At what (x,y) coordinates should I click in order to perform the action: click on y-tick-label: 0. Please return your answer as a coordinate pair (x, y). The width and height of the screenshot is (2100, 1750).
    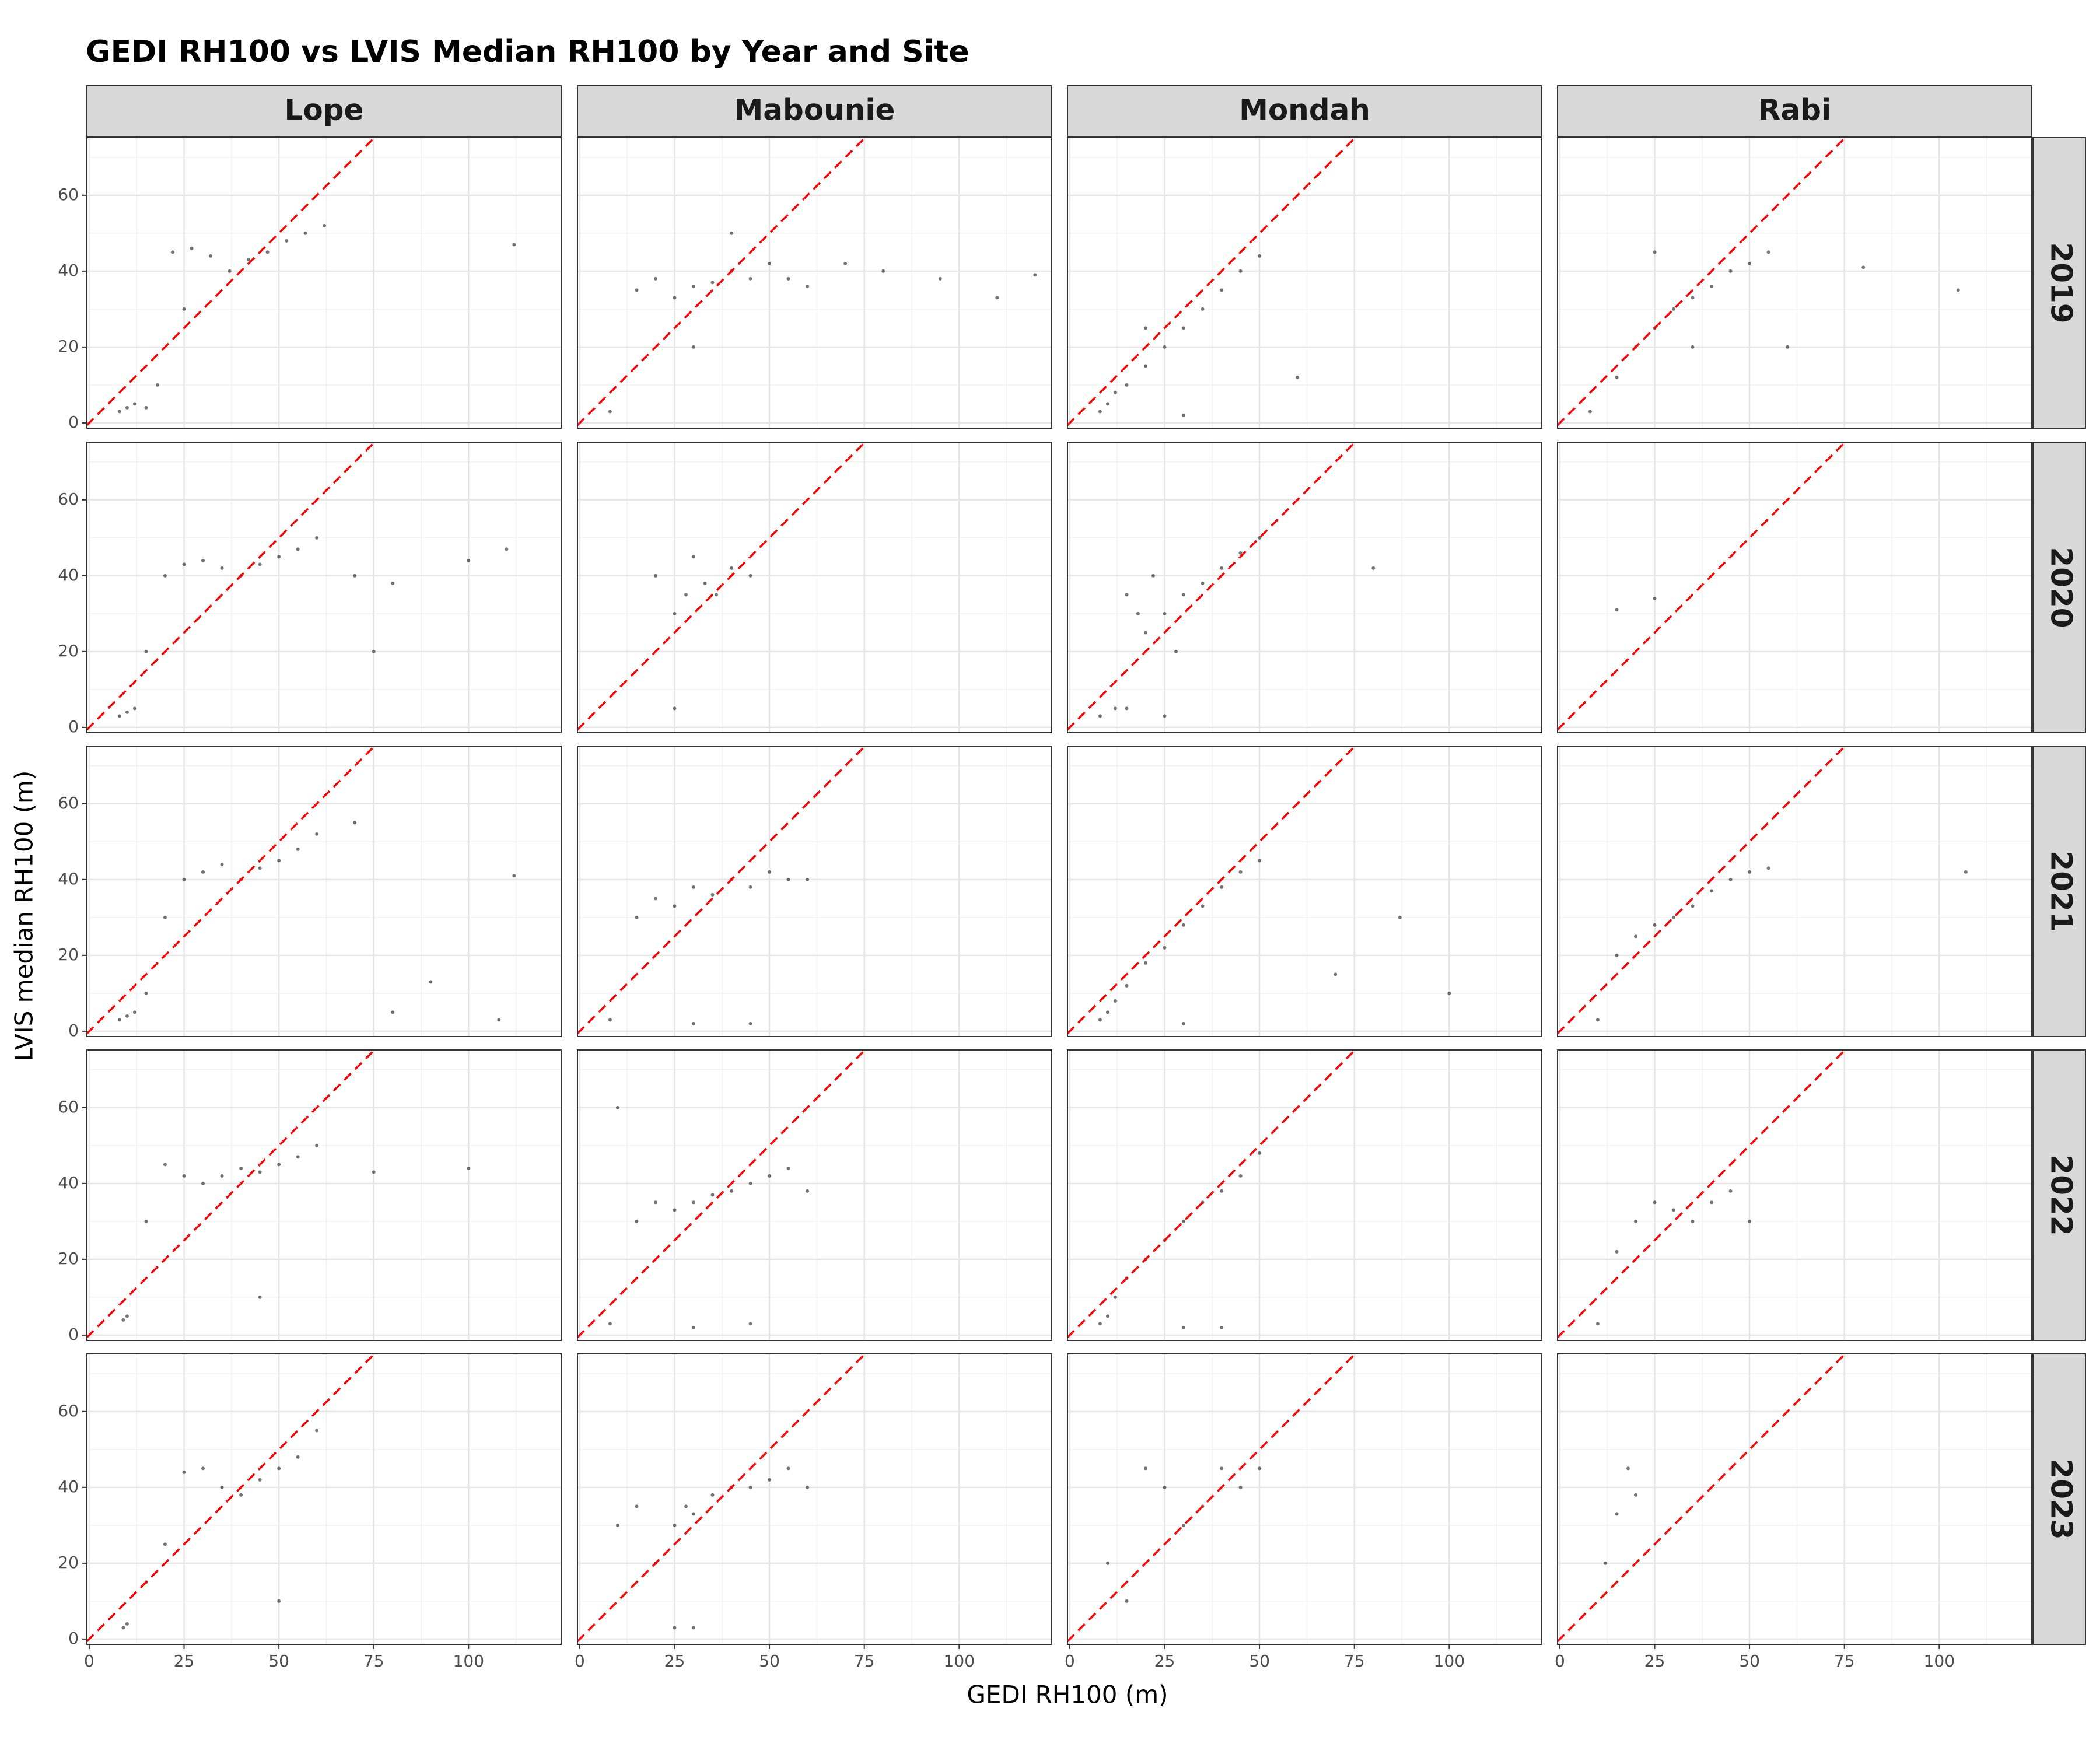
    Looking at the image, I should click on (73, 1335).